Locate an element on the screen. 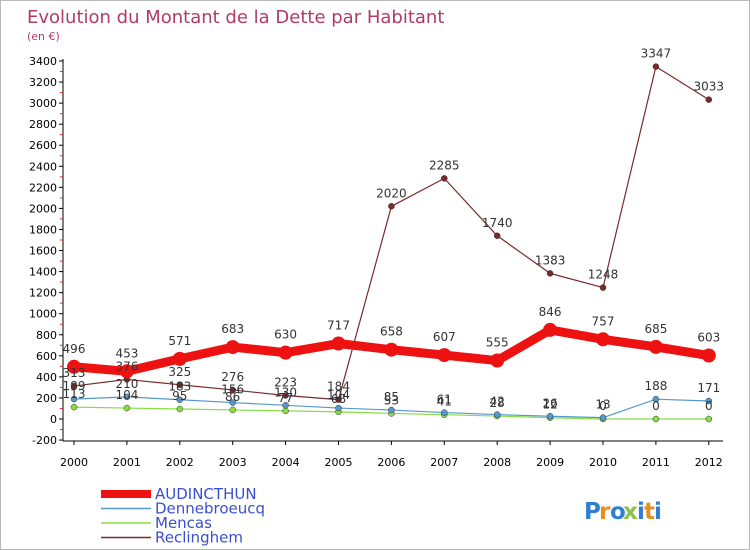 The image size is (750, 550). data-label-dennebroeucq: 210 is located at coordinates (126, 384).